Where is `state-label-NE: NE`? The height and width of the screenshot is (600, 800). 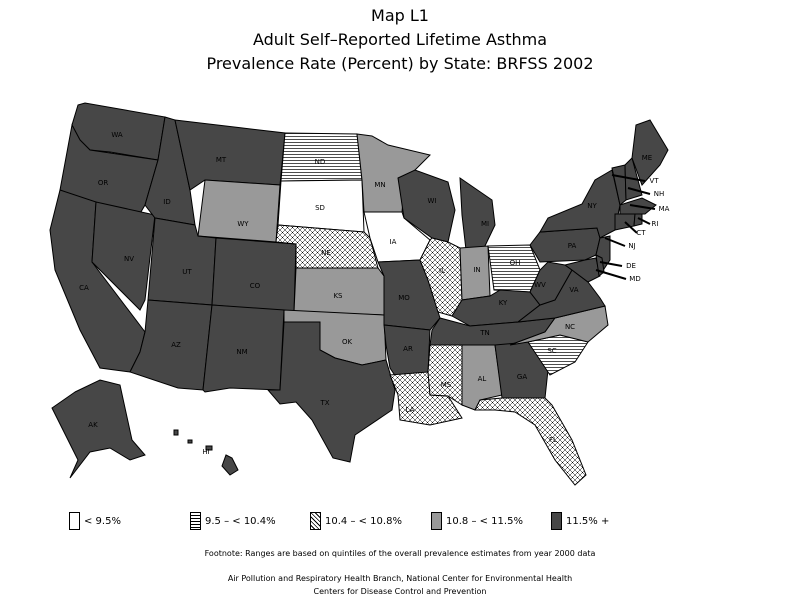 state-label-NE: NE is located at coordinates (326, 253).